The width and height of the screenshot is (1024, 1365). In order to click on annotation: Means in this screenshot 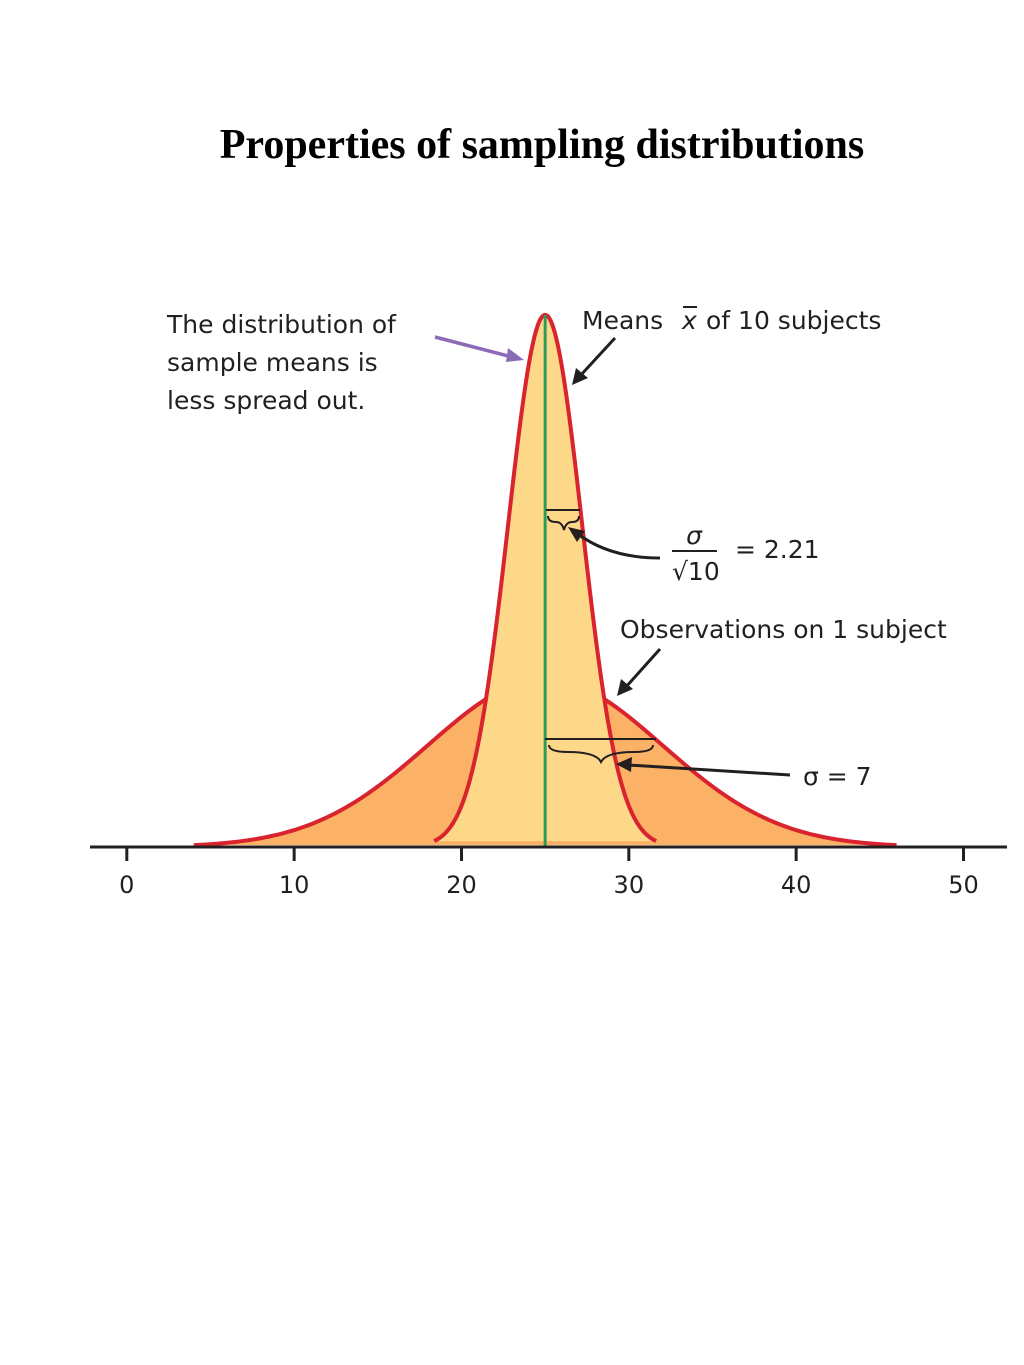, I will do `click(622, 320)`.